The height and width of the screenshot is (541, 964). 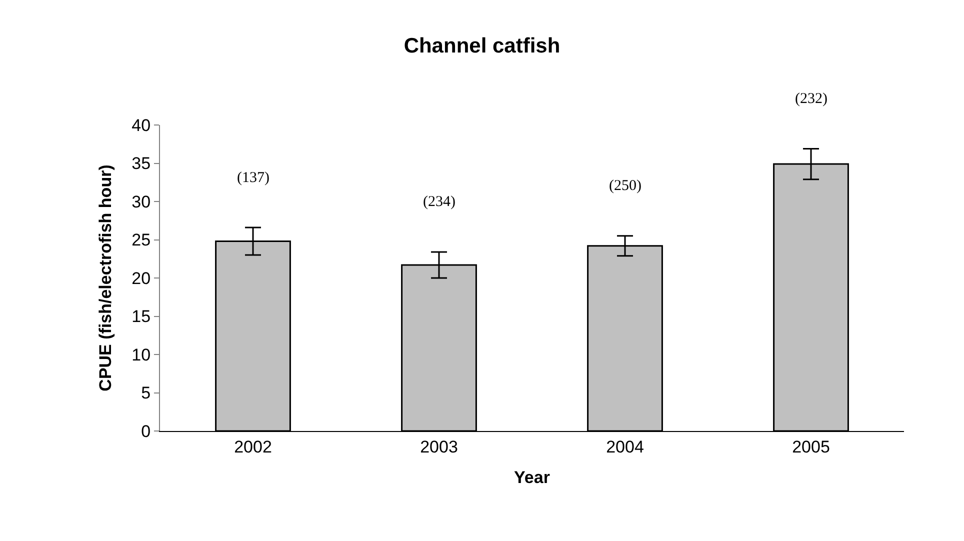 I want to click on y-tick-label: 40, so click(x=141, y=125).